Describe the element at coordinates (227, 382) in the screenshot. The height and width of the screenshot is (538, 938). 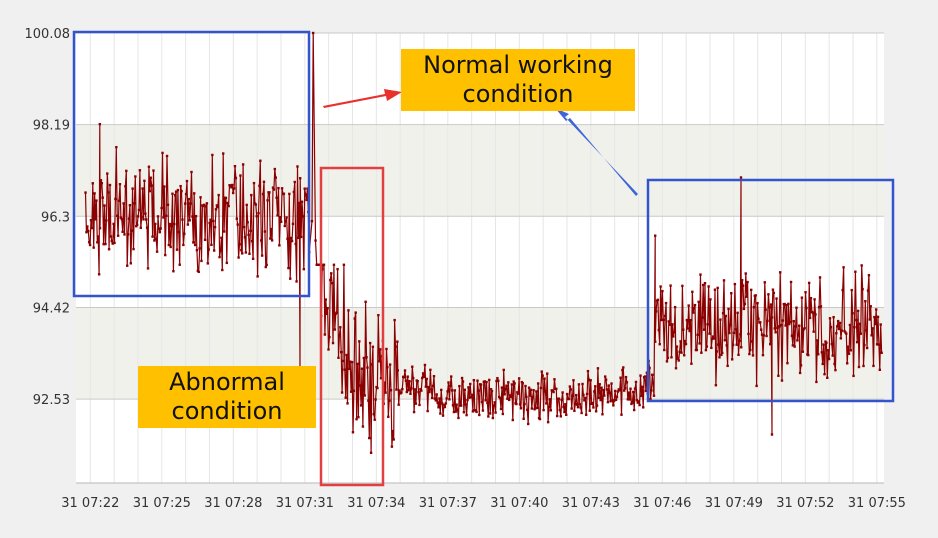
I see `abnormal-callout-line-1: Abnormal` at that location.